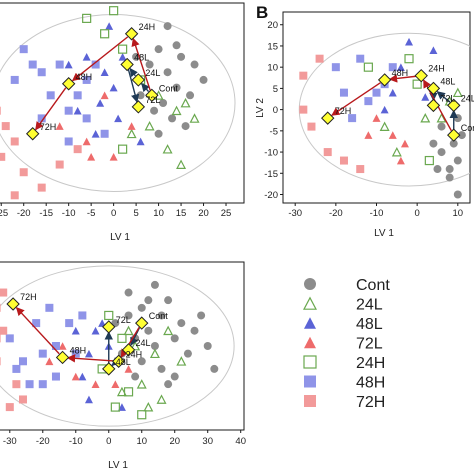  Describe the element at coordinates (118, 465) in the screenshot. I see `x-axis-label: LV 1` at that location.